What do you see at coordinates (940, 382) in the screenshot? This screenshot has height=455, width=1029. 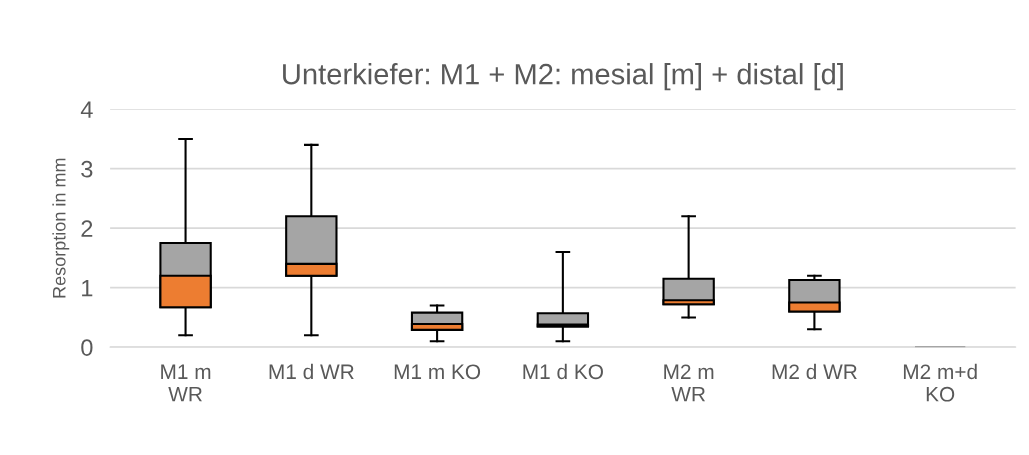 I see `x-tick-label: M2 m+d KO` at bounding box center [940, 382].